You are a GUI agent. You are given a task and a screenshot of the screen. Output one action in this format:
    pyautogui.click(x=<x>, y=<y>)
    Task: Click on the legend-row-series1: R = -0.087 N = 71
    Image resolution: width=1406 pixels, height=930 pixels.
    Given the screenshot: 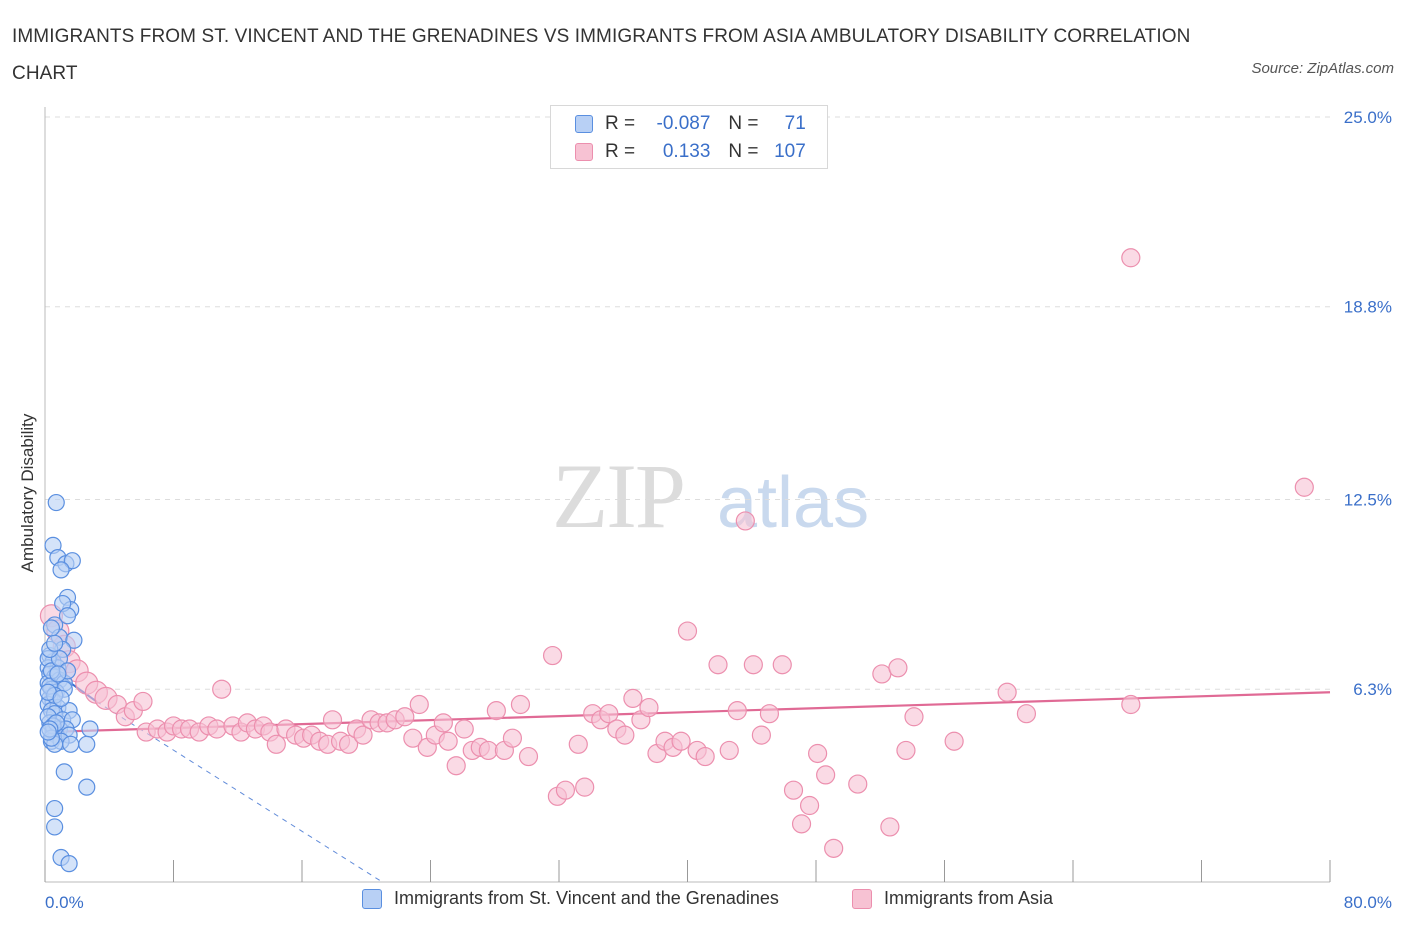 What is the action you would take?
    pyautogui.click(x=690, y=124)
    